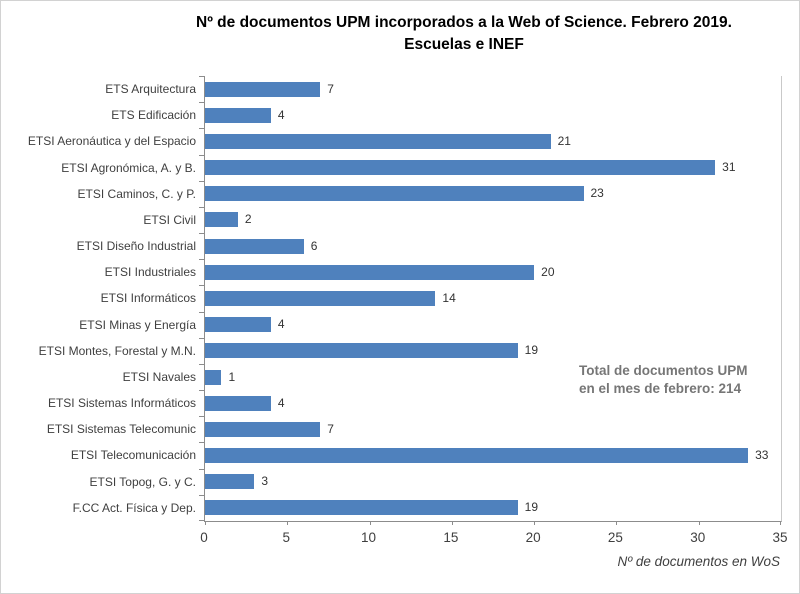  I want to click on category-label: F.CC Act. Física y Dep., so click(134, 507).